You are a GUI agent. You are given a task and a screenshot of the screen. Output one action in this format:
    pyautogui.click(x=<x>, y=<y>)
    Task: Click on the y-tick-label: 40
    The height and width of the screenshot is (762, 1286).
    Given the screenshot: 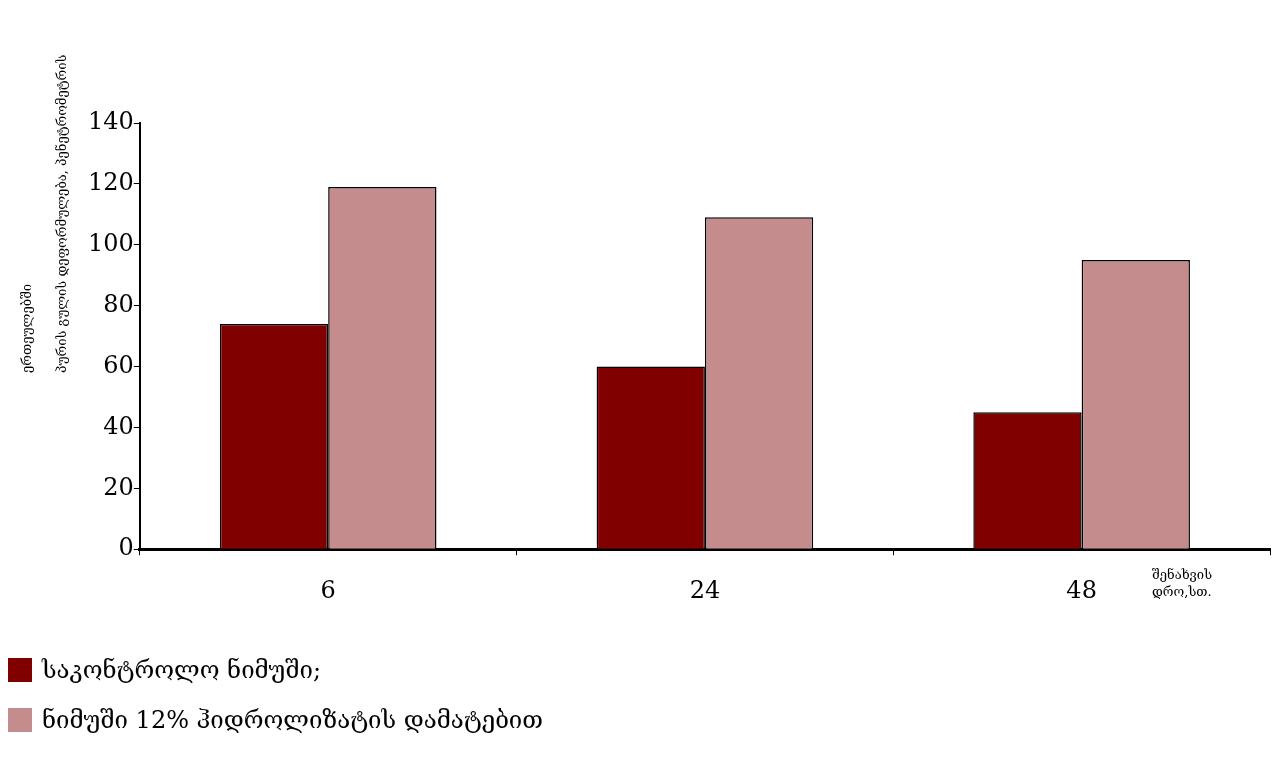 What is the action you would take?
    pyautogui.click(x=118, y=425)
    